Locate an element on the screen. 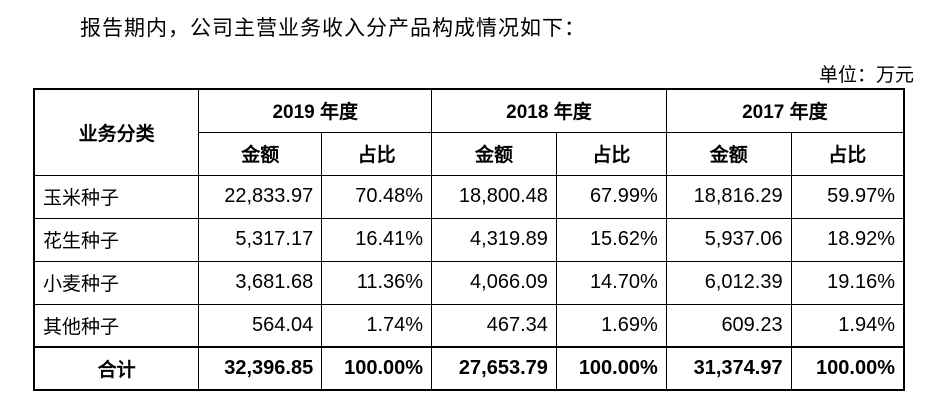 The width and height of the screenshot is (926, 415). year-header-2018: 2018 年度 is located at coordinates (549, 110).